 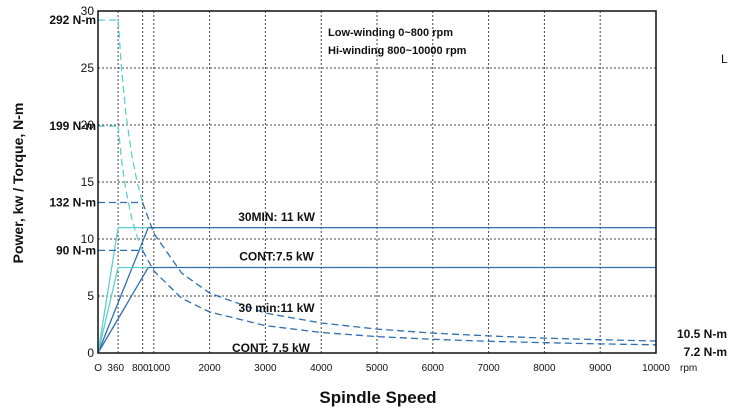 I want to click on x-tick-label-12: 10000, so click(x=656, y=368).